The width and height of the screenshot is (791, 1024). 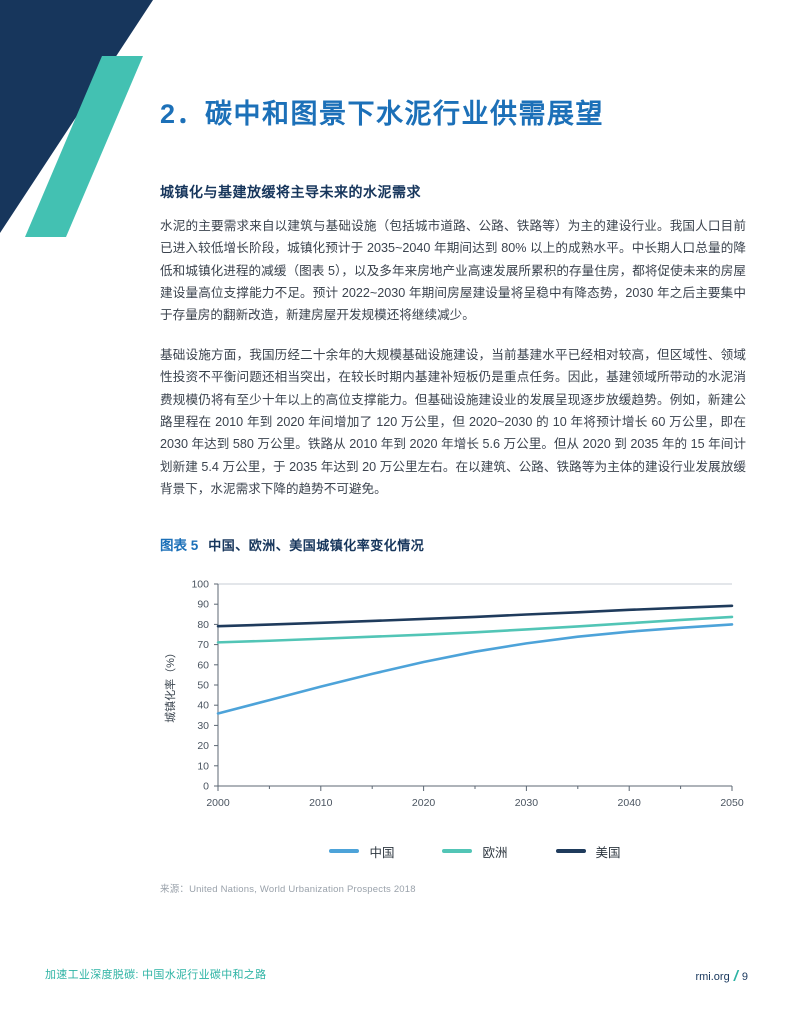 I want to click on footer-report-title: 加速工业深度脱碳: 中国水泥行业碳中和之路, so click(x=156, y=975).